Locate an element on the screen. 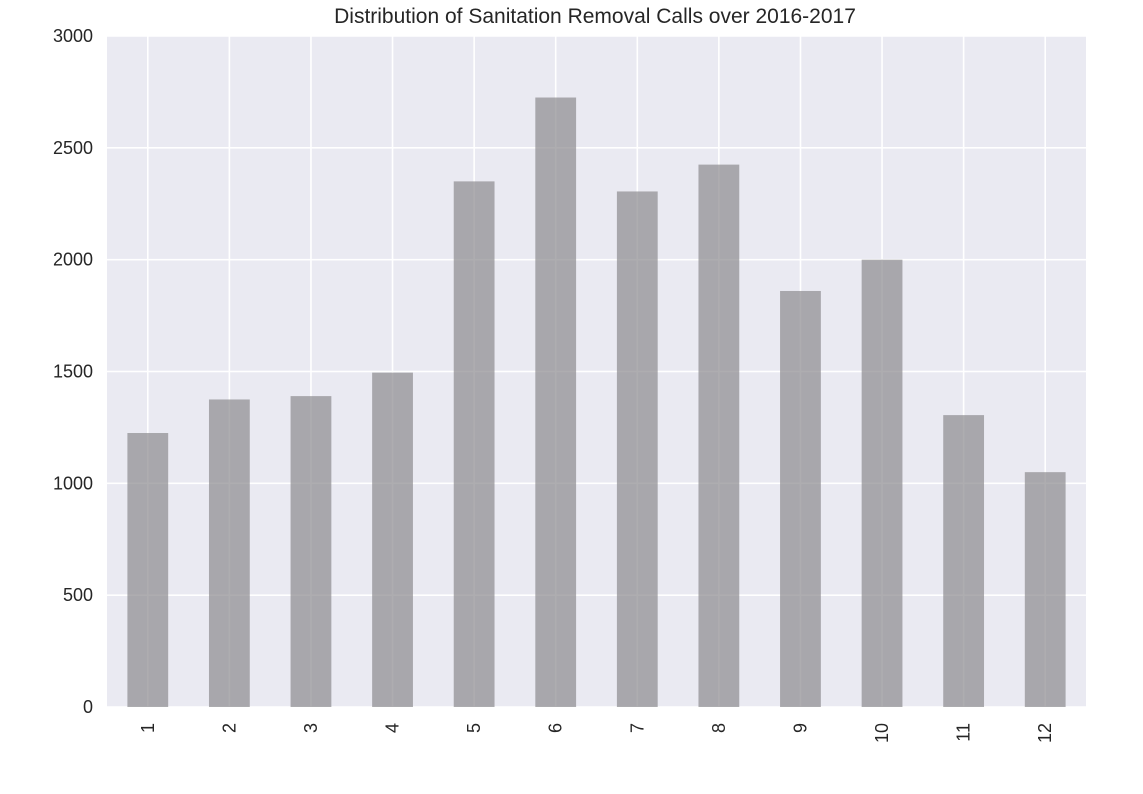 The image size is (1143, 794). x-tick-label: 7 is located at coordinates (637, 728).